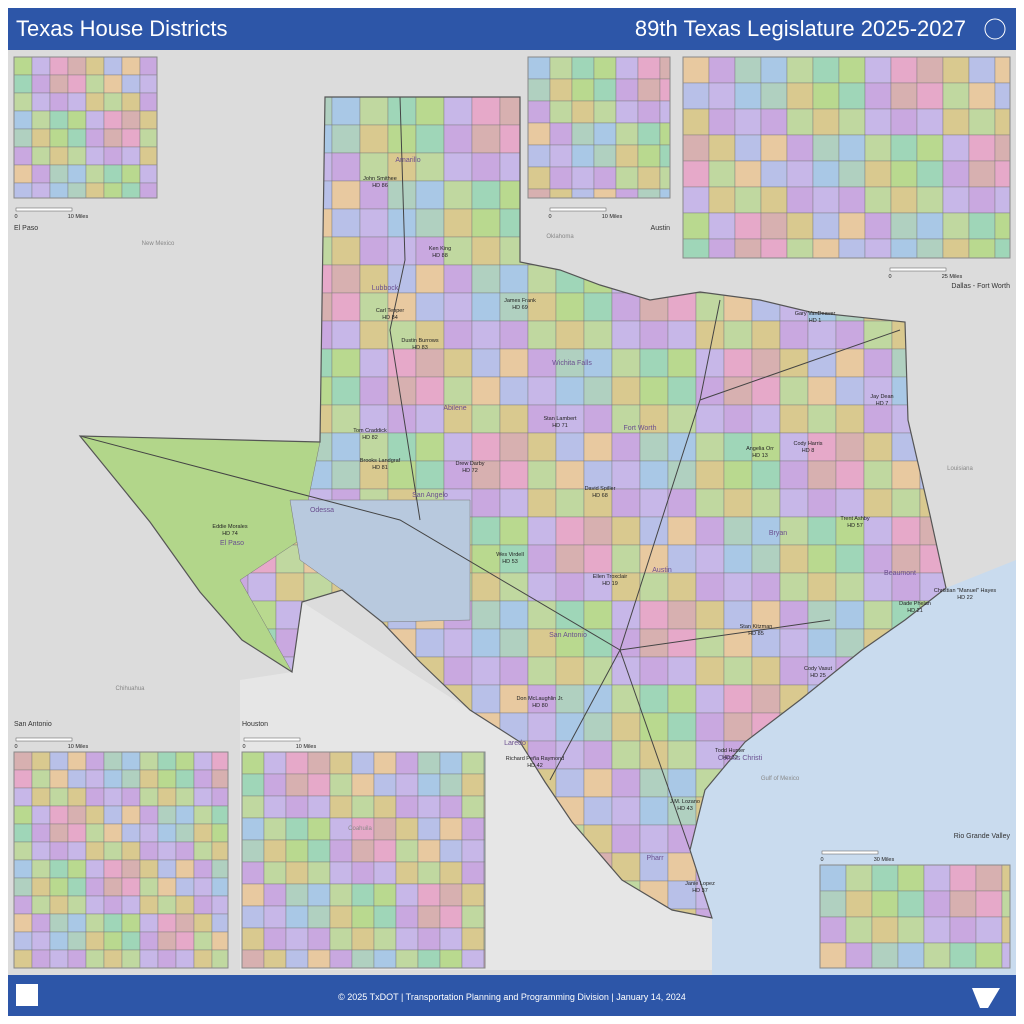 The image size is (1024, 1024). I want to click on district-number: HD 71, so click(560, 426).